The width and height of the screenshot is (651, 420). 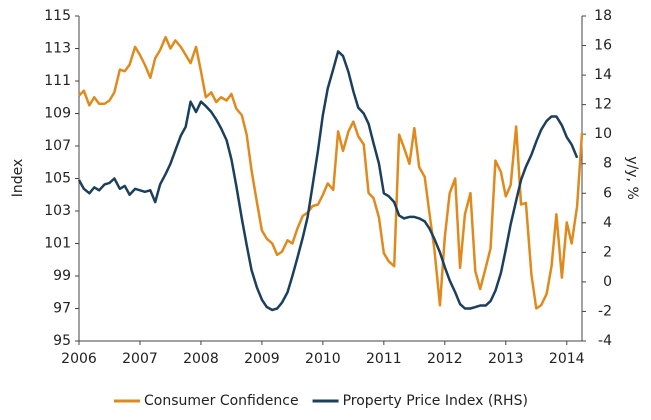 What do you see at coordinates (323, 359) in the screenshot?
I see `x-tick-label: 2010` at bounding box center [323, 359].